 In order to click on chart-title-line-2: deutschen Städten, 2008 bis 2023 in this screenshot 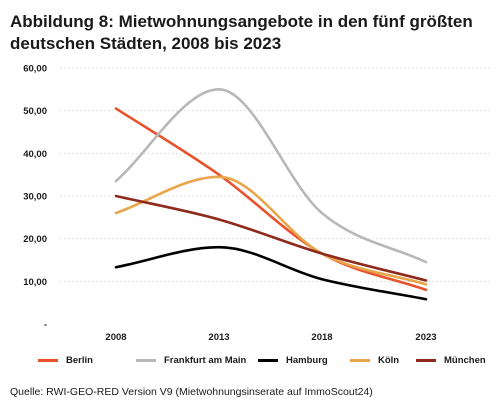, I will do `click(146, 43)`.